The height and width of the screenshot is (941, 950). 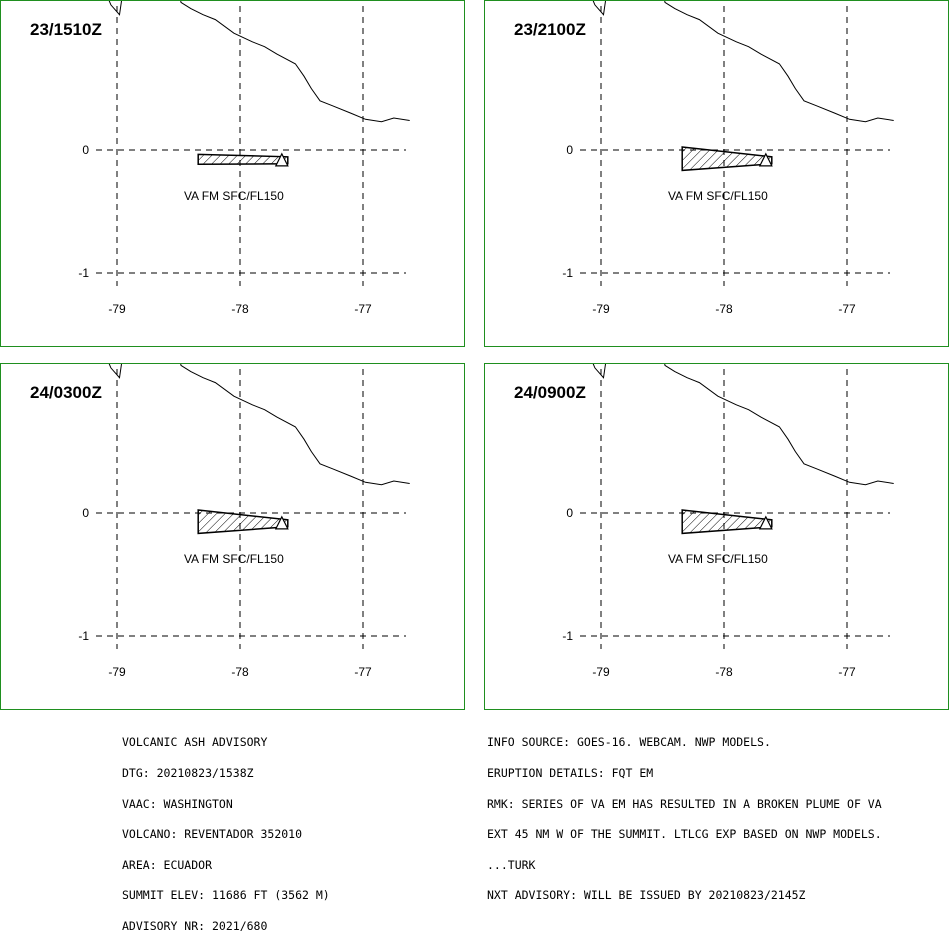 What do you see at coordinates (188, 773) in the screenshot?
I see `advisory-line: DTG: 20210823/1538Z` at bounding box center [188, 773].